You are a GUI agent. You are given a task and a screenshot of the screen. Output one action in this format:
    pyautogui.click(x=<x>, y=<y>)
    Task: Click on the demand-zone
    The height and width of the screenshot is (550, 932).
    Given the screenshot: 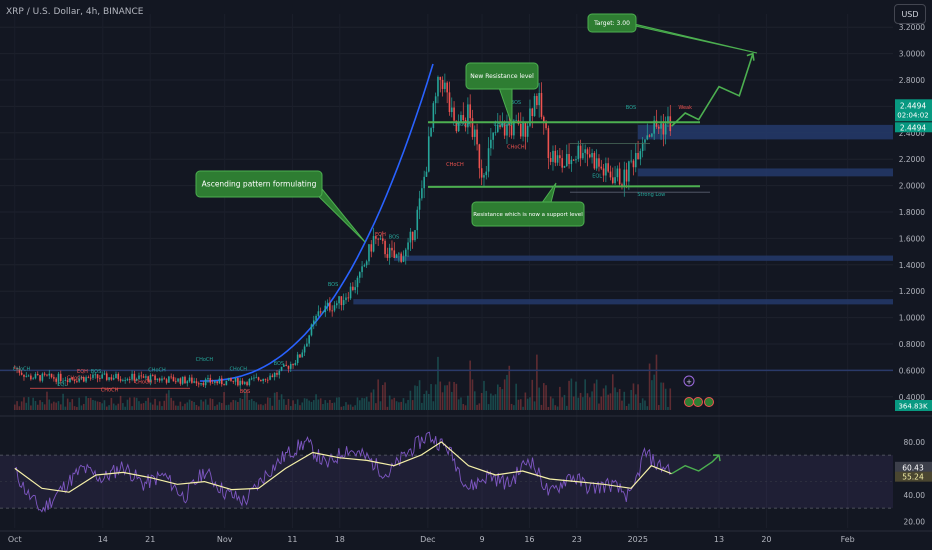 What is the action you would take?
    pyautogui.click(x=643, y=258)
    